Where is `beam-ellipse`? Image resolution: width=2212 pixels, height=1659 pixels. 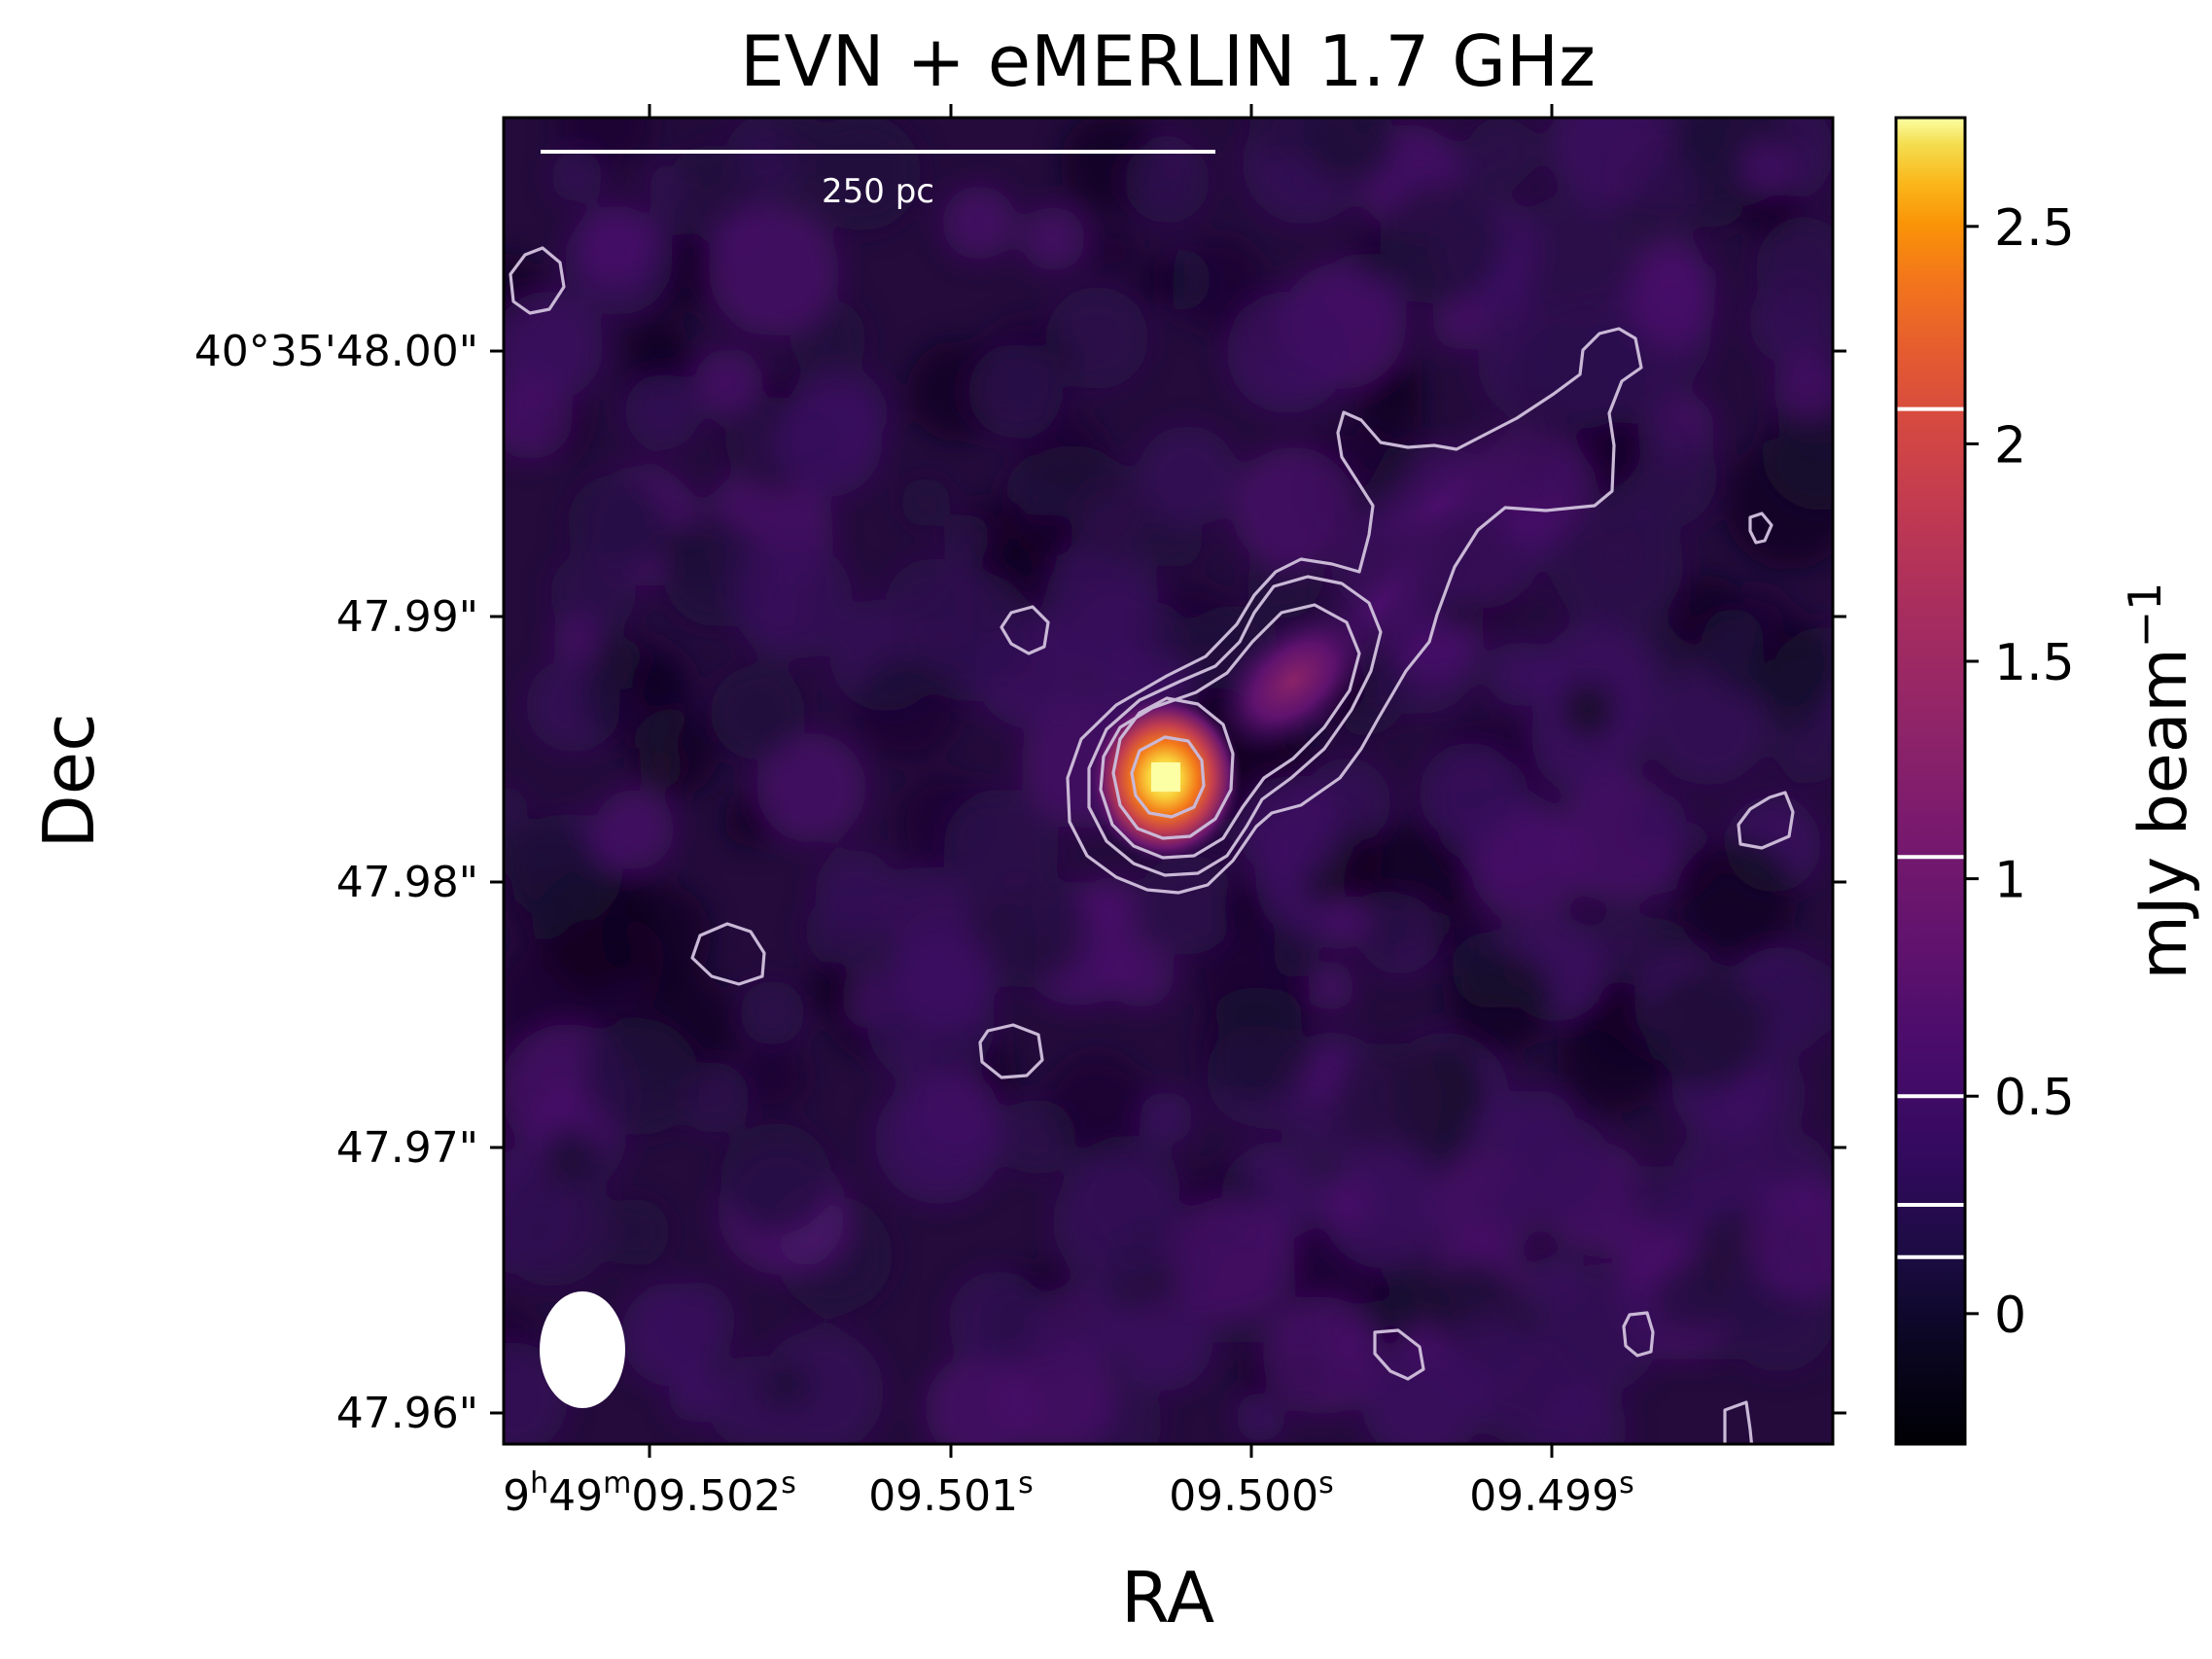
beam-ellipse is located at coordinates (582, 1349).